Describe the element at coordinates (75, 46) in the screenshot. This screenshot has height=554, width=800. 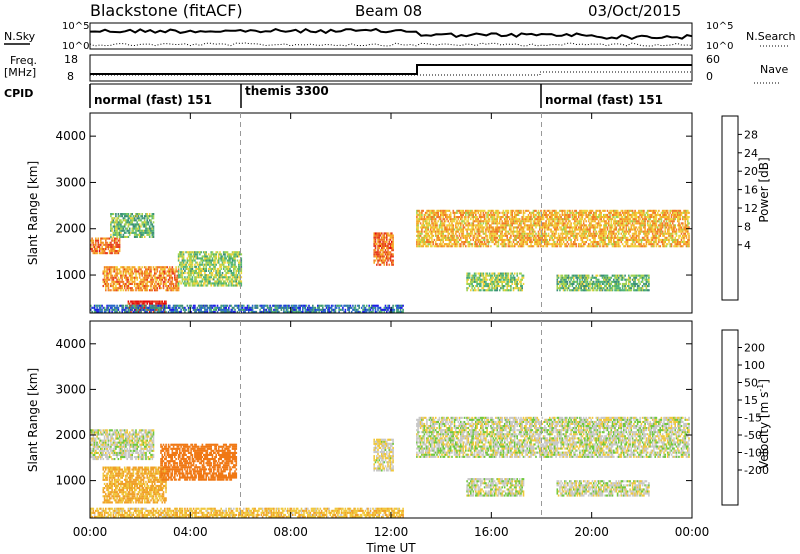
I see `noise-left-tick-bottom: 10^0` at that location.